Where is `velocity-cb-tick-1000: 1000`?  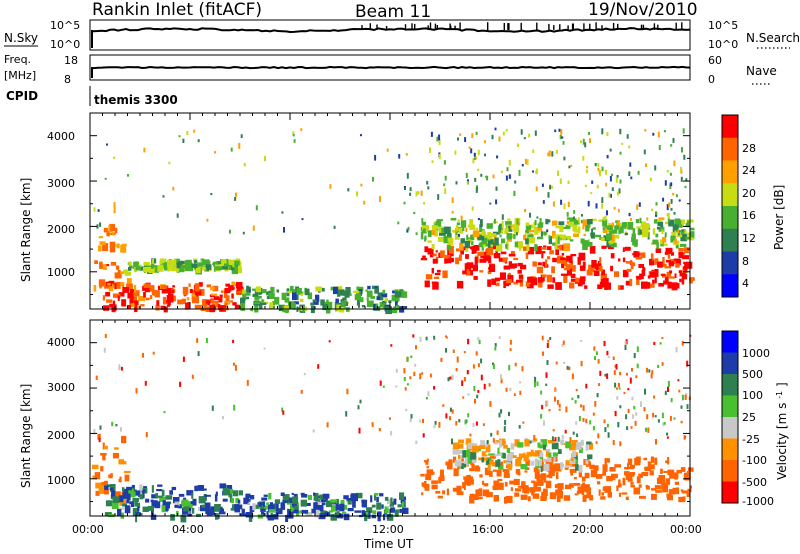 velocity-cb-tick-1000: 1000 is located at coordinates (756, 353).